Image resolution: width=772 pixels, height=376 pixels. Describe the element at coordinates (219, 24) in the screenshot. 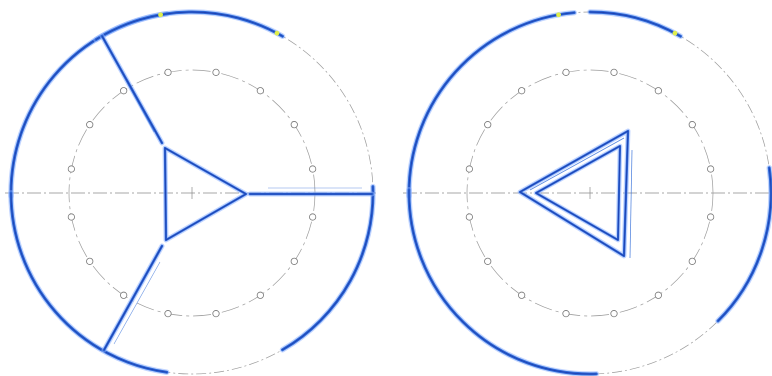

I see `left-markers` at that location.